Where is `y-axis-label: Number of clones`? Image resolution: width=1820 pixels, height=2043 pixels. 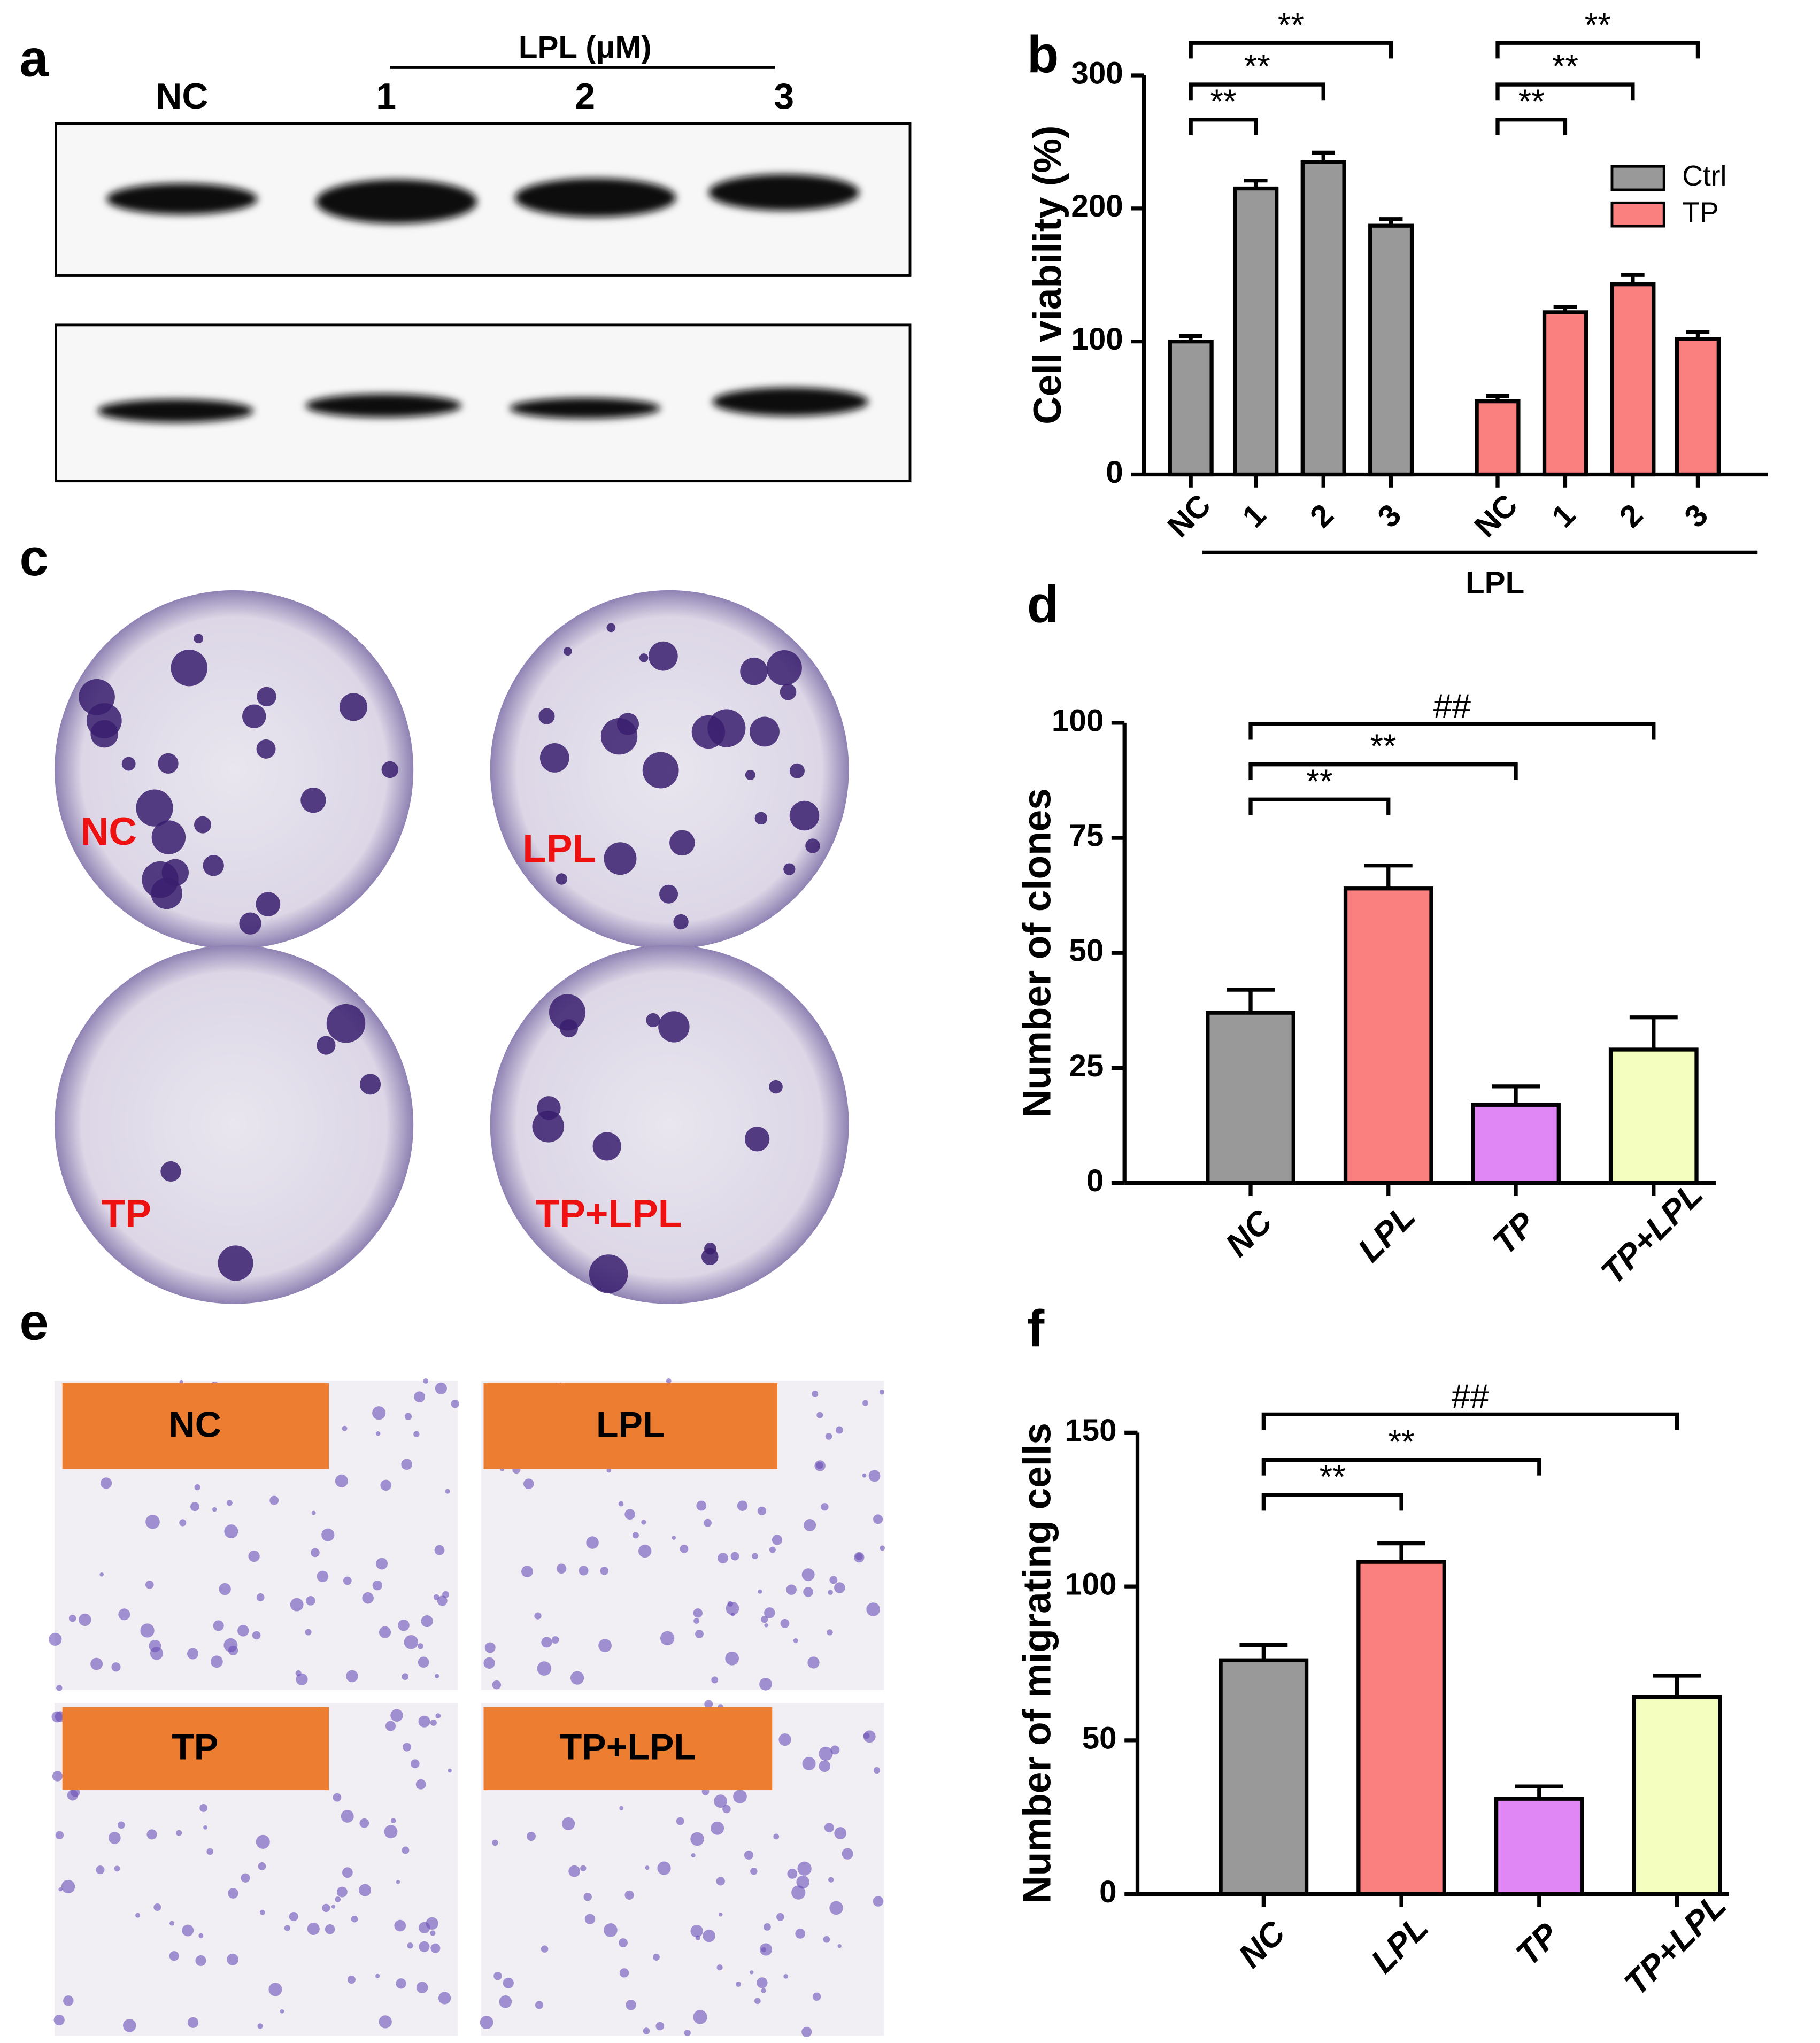 y-axis-label: Number of clones is located at coordinates (1037, 952).